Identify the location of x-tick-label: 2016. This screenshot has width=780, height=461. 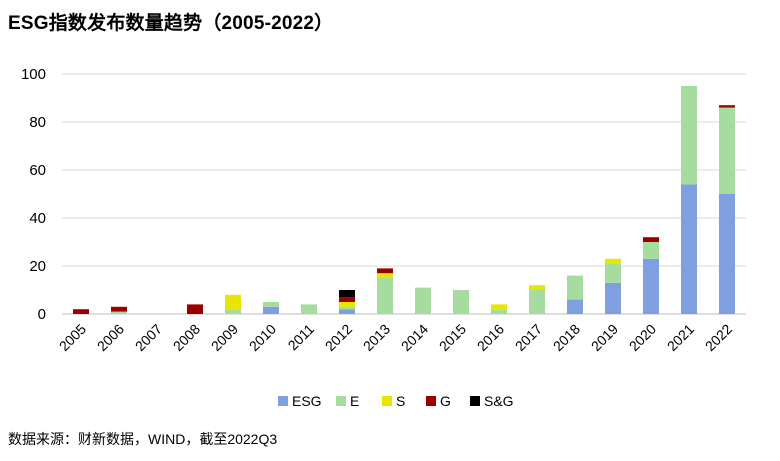
(490, 337).